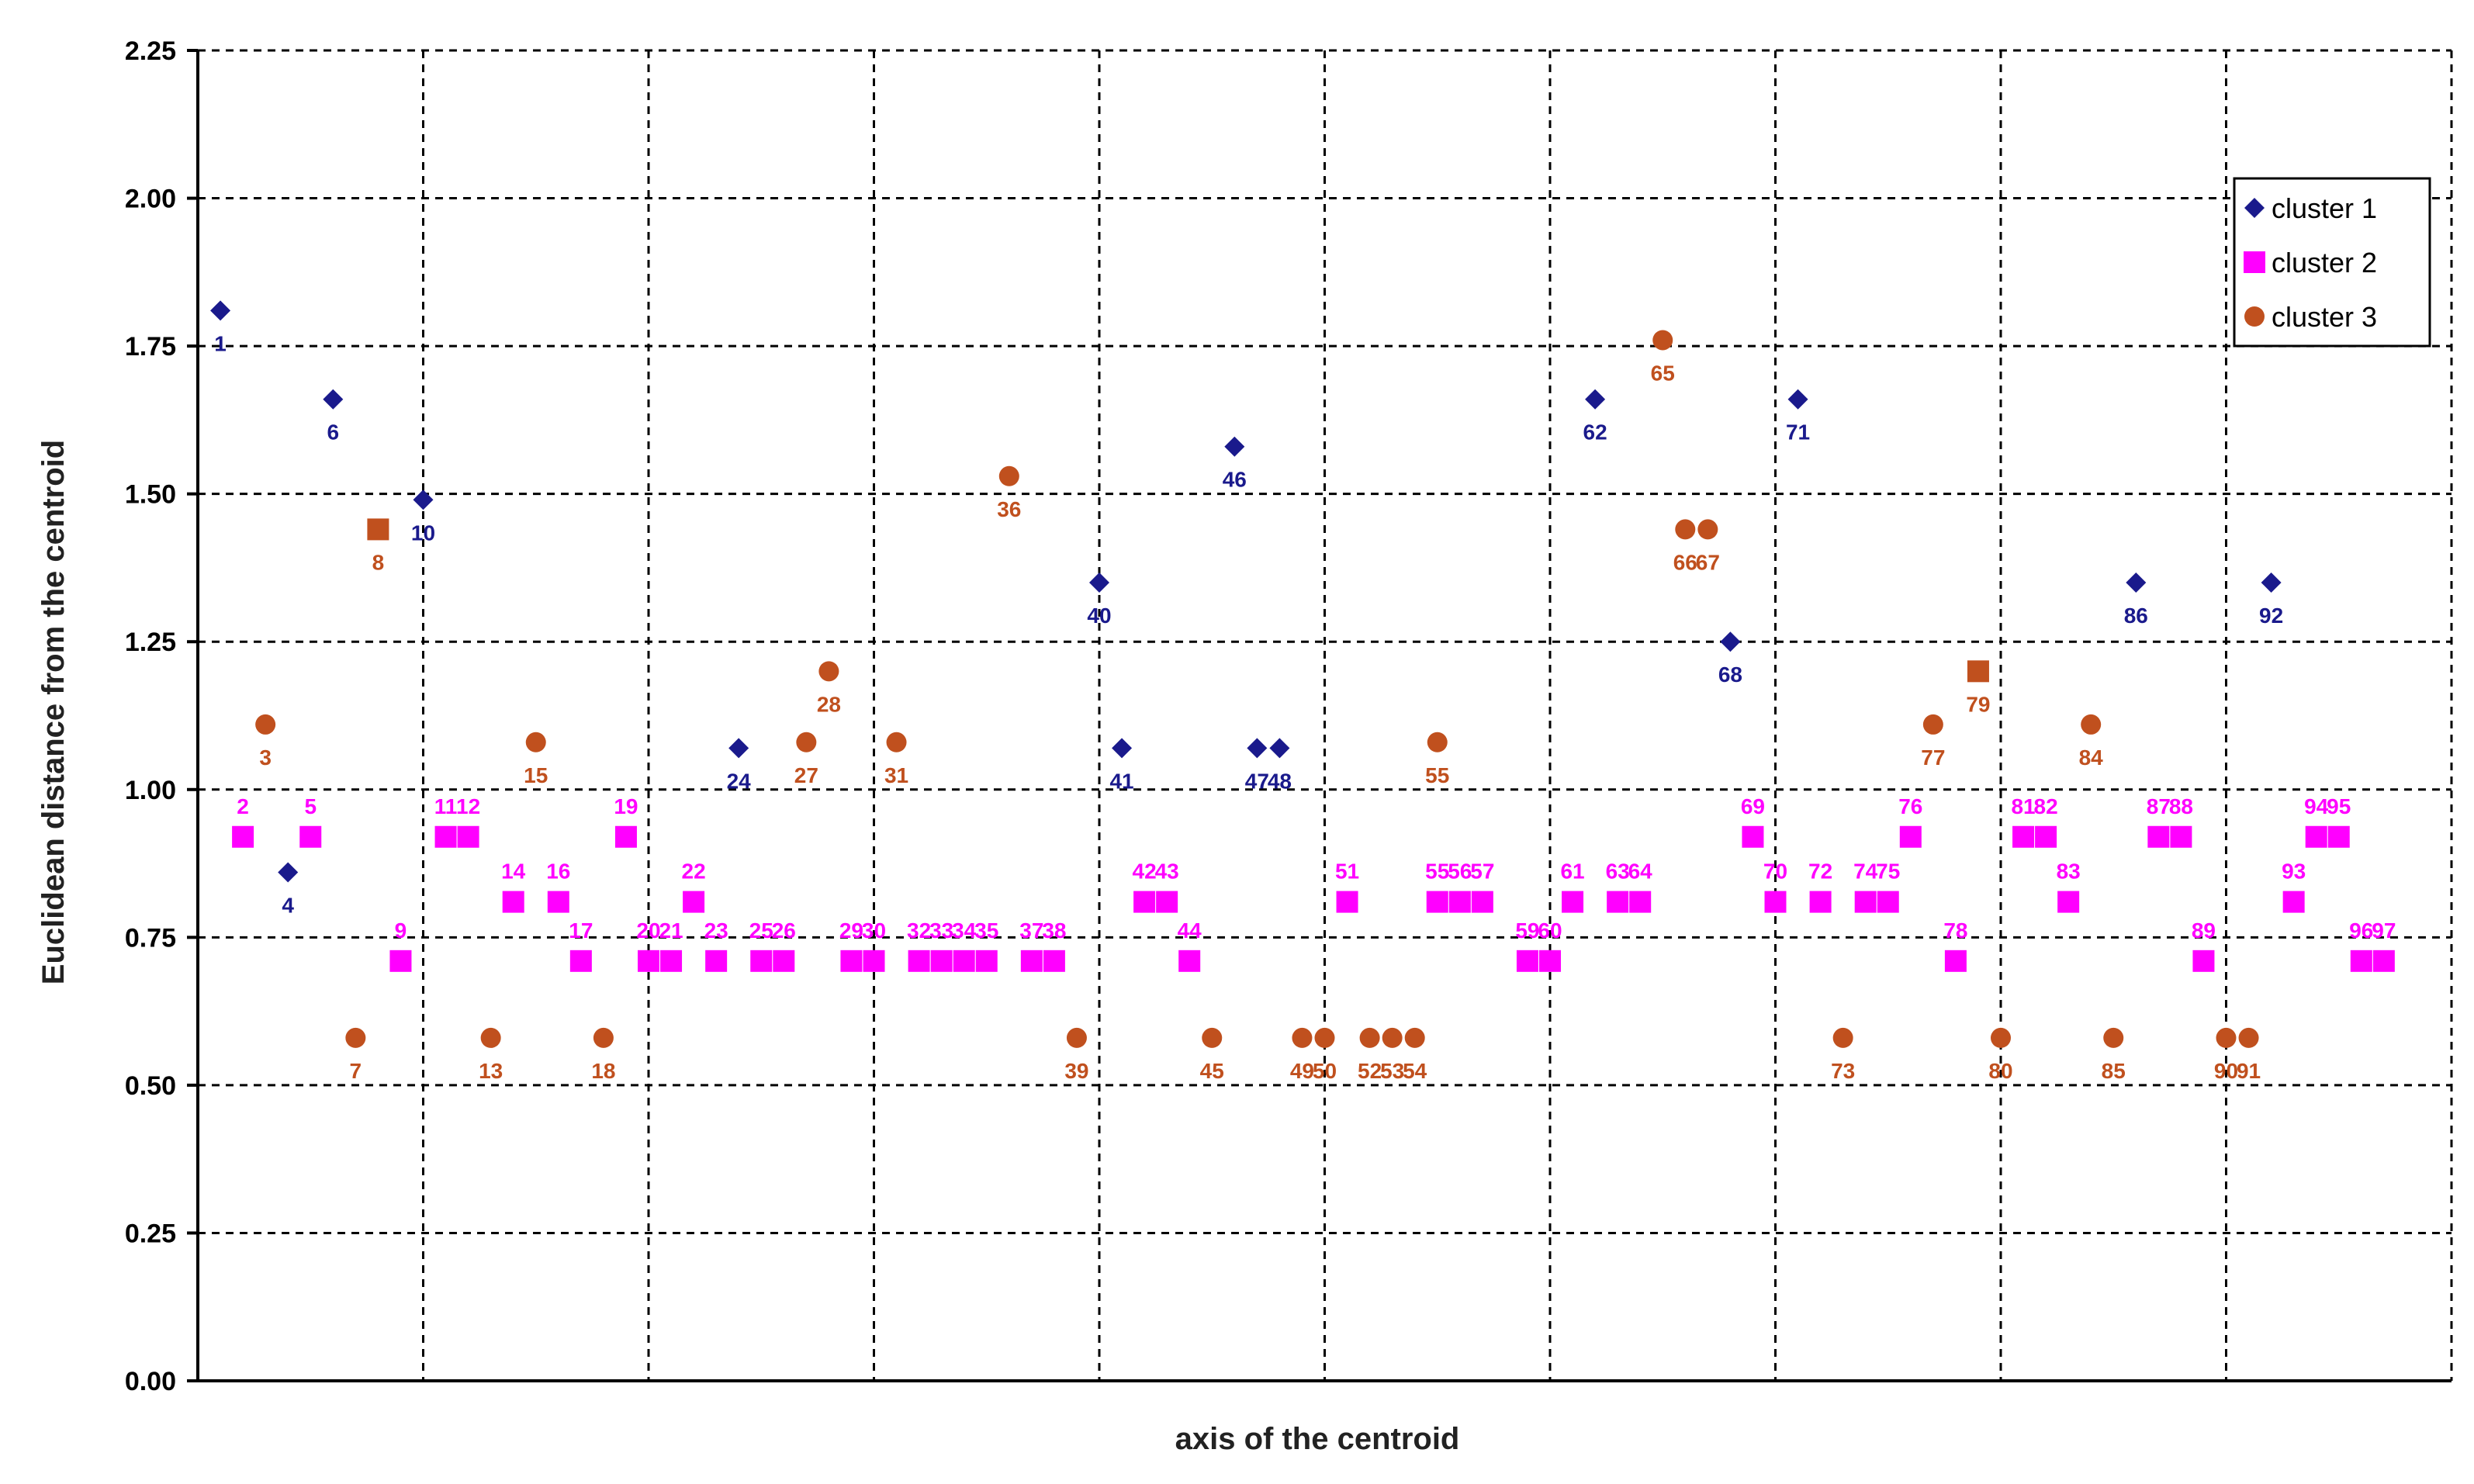 The image size is (2474, 1484). Describe the element at coordinates (1031, 930) in the screenshot. I see `point-label: 37` at that location.